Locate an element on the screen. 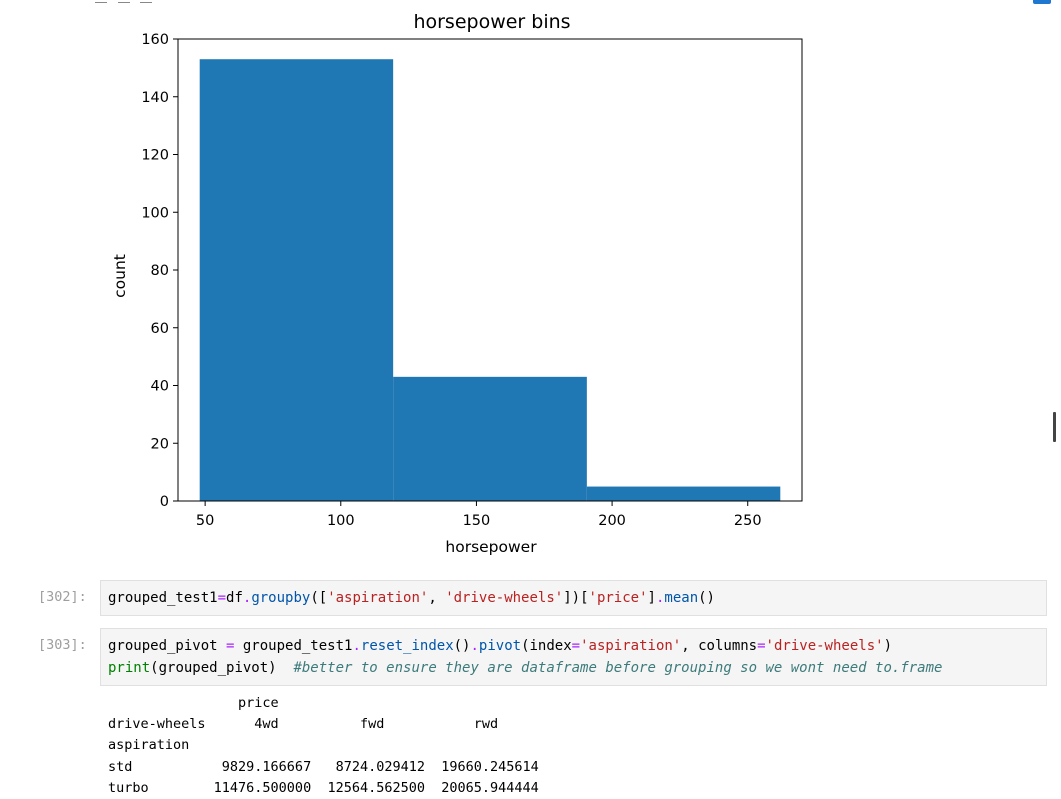 The image size is (1061, 799). code-token: mean is located at coordinates (681, 598).